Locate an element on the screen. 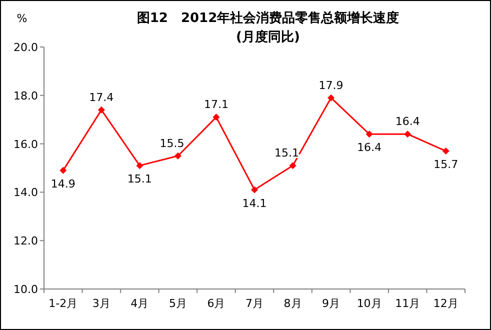  x-tick-label: 7月 is located at coordinates (255, 303).